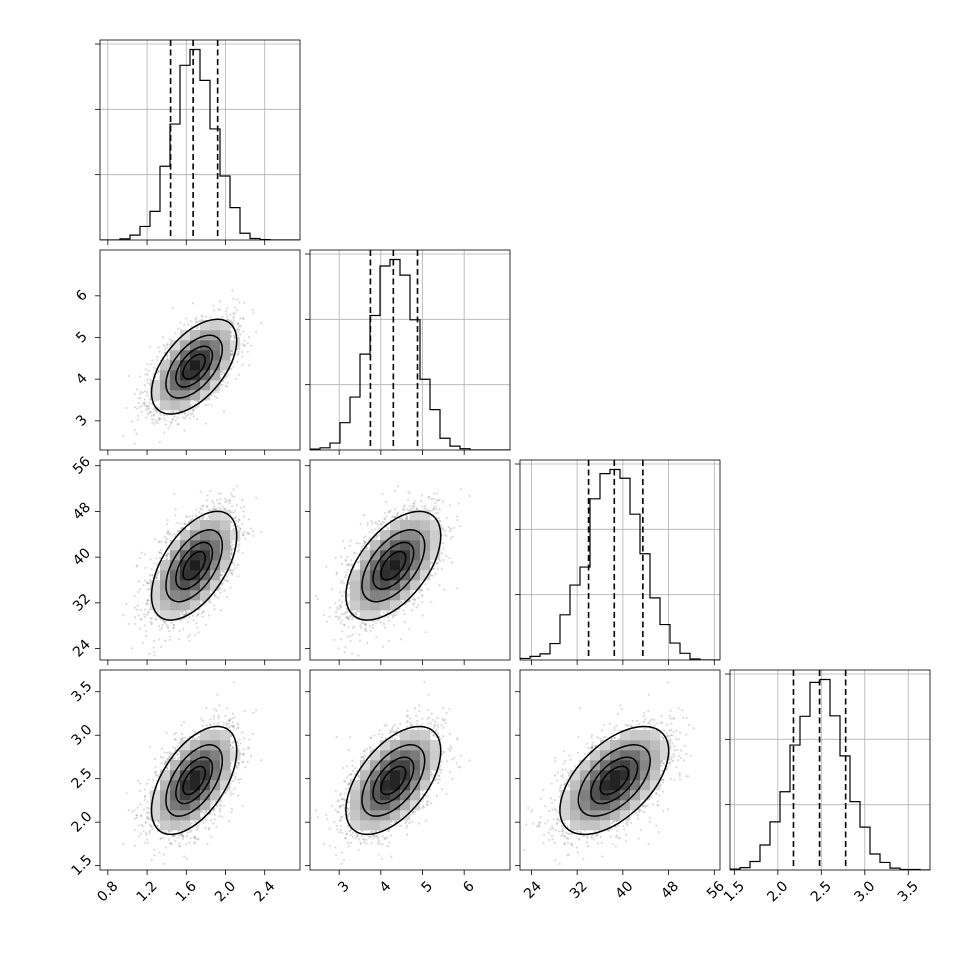 The image size is (970, 970). Describe the element at coordinates (82, 296) in the screenshot. I see `y-tick-label: 6` at that location.